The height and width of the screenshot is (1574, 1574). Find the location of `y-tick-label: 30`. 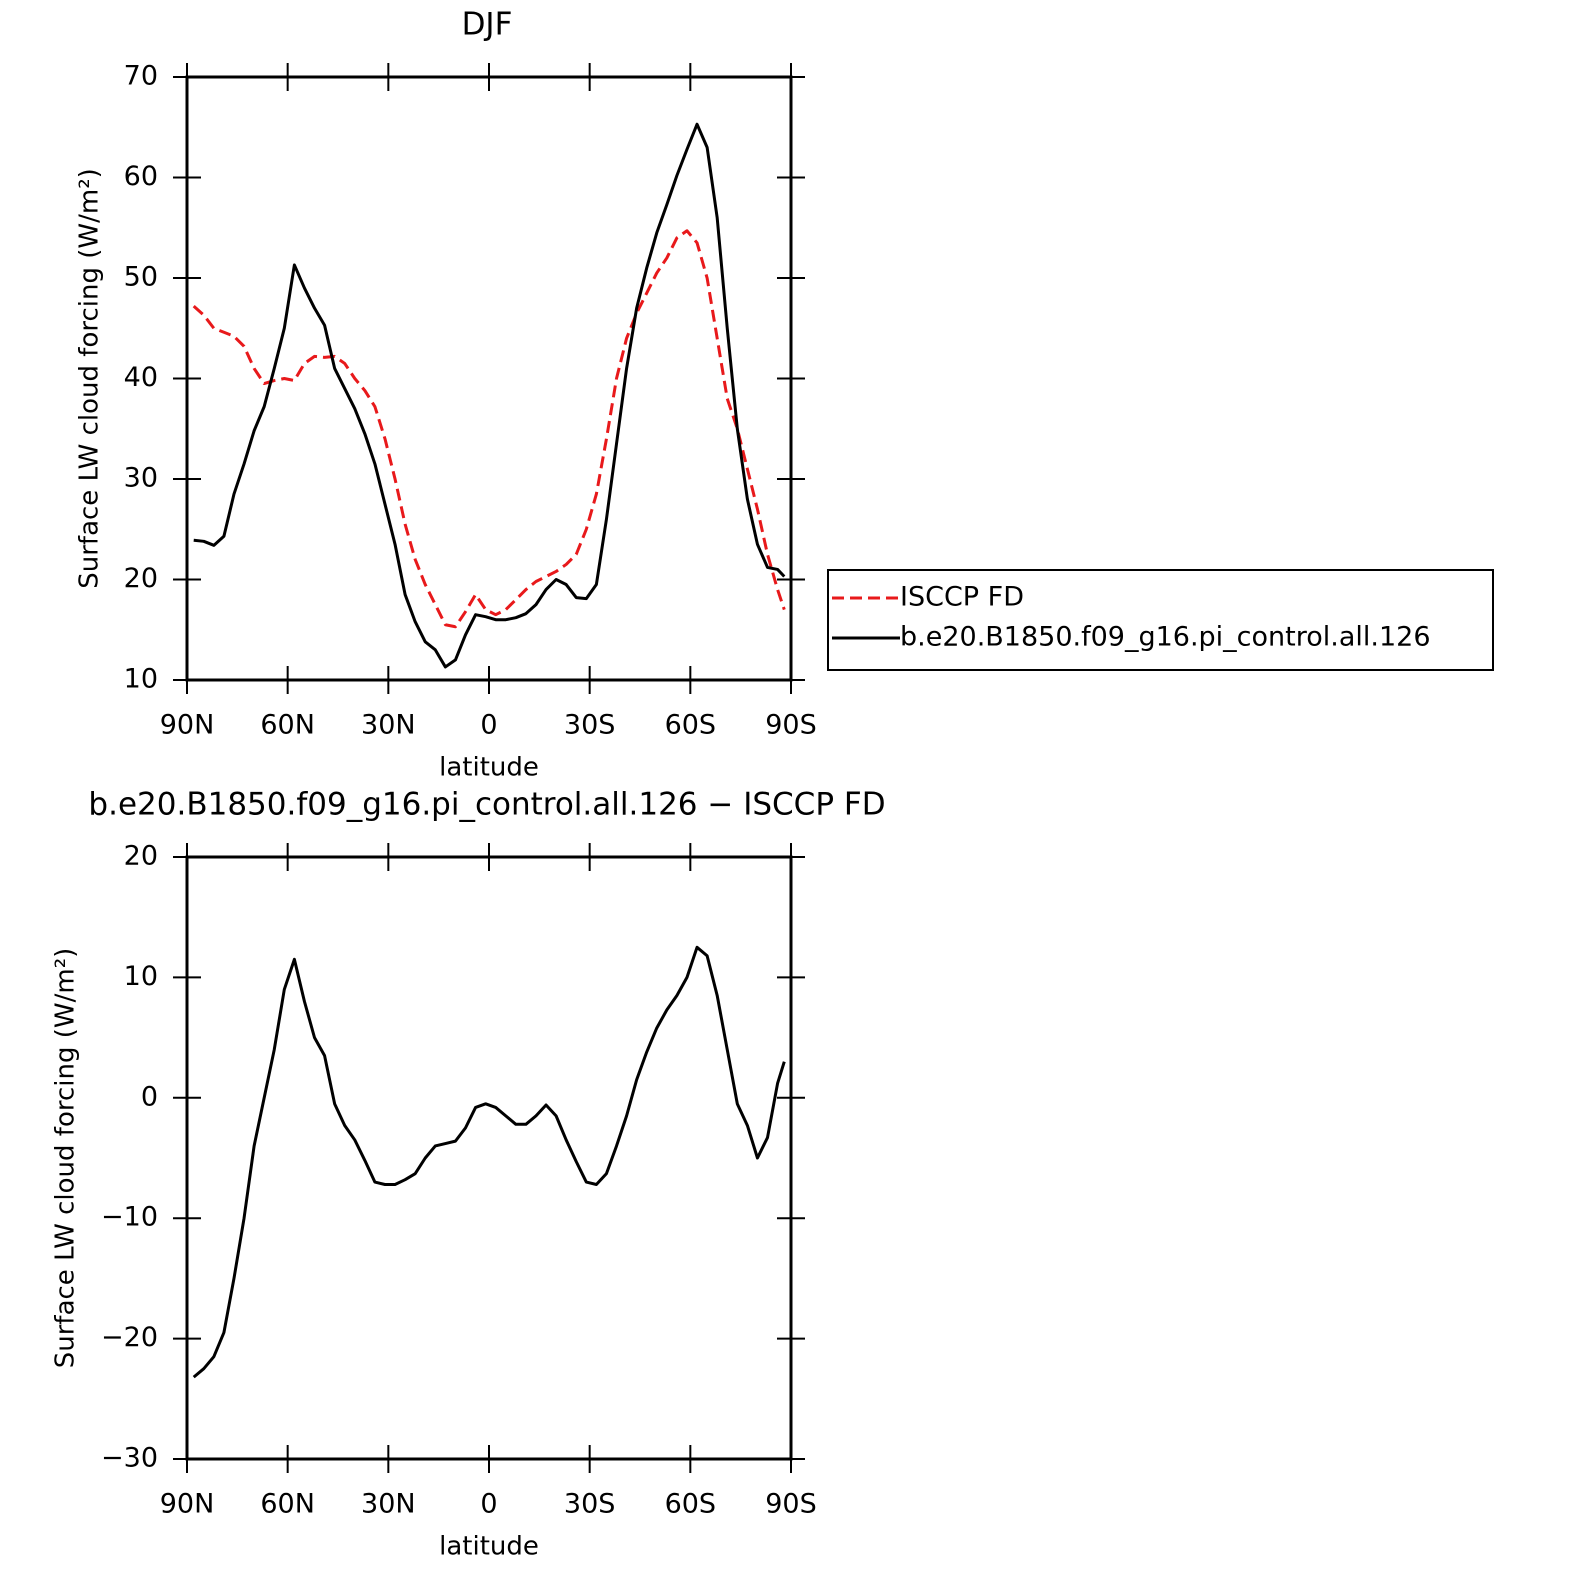

y-tick-label: 30 is located at coordinates (141, 478).